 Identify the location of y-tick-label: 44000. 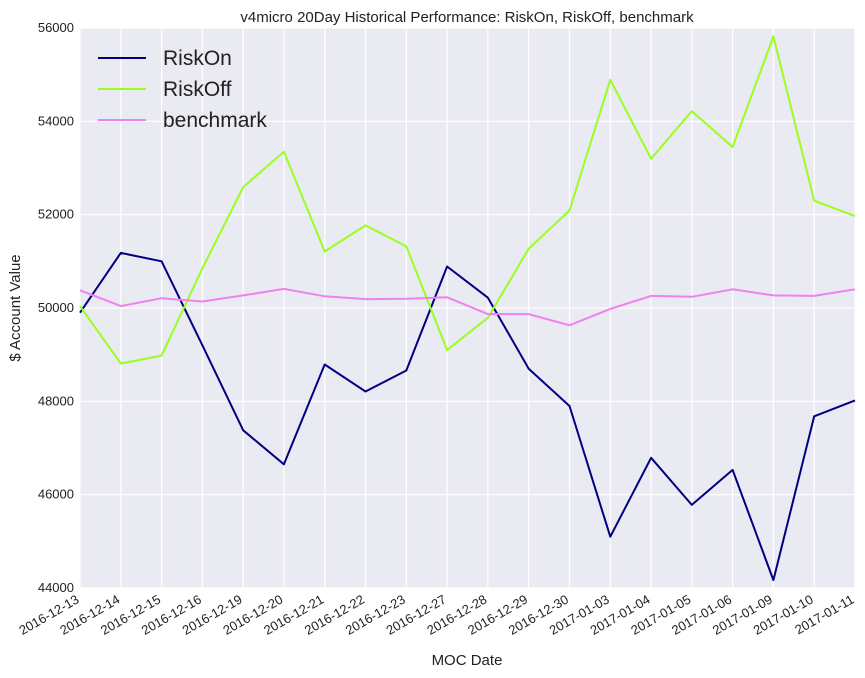
(56, 587).